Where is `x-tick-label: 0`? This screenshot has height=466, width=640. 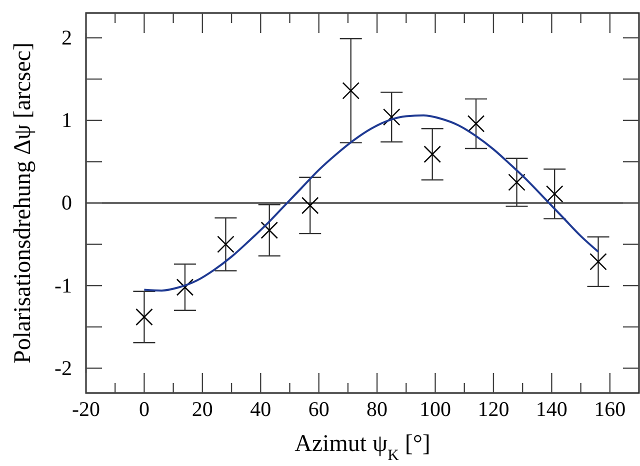 x-tick-label: 0 is located at coordinates (144, 408).